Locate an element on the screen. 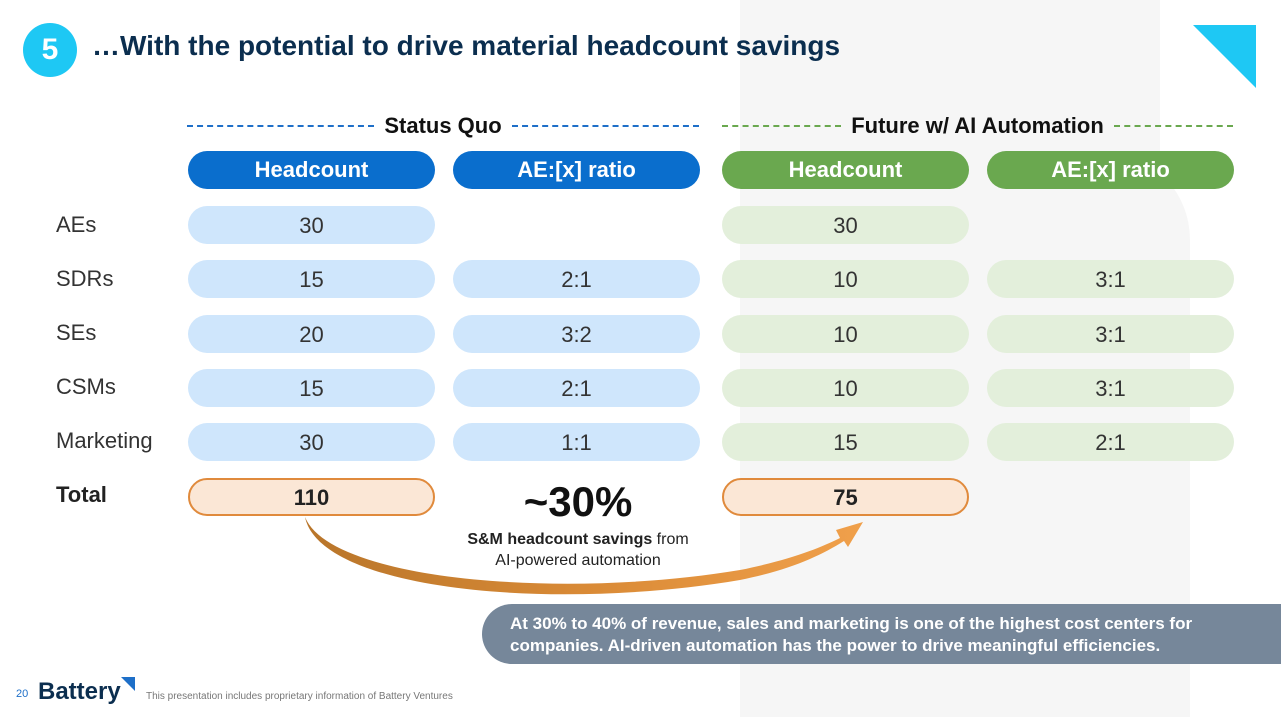 This screenshot has width=1281, height=717. row-label-marketing: Marketing is located at coordinates (104, 440).